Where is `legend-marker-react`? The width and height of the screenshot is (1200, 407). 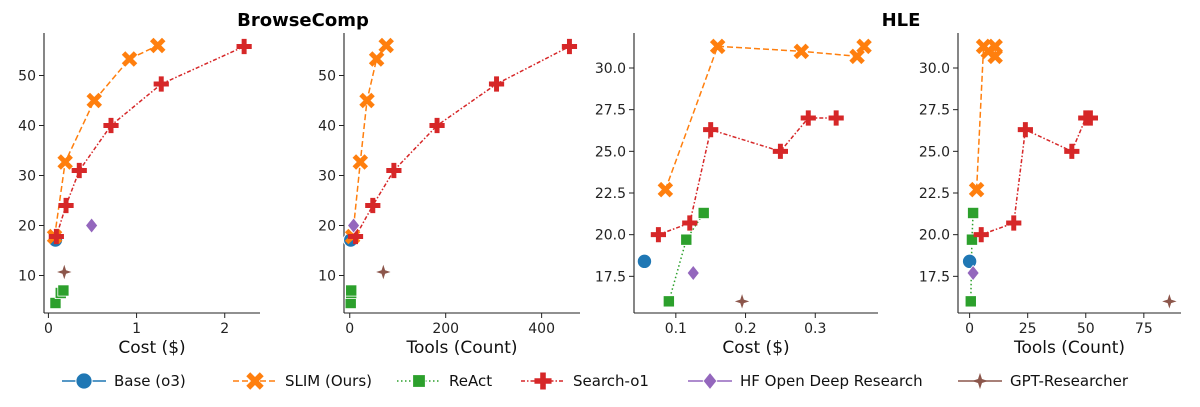 legend-marker-react is located at coordinates (419, 381).